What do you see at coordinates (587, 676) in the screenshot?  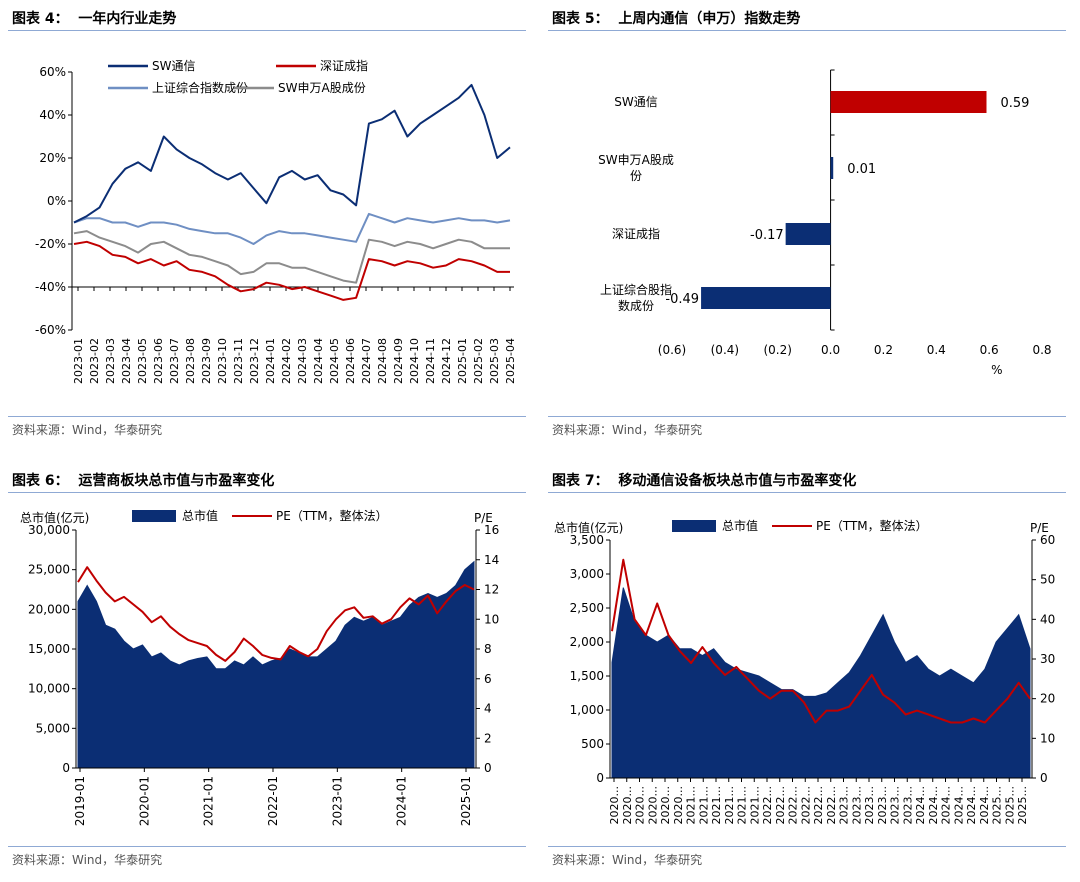 I see `y-left-tick-label: 1,500` at bounding box center [587, 676].